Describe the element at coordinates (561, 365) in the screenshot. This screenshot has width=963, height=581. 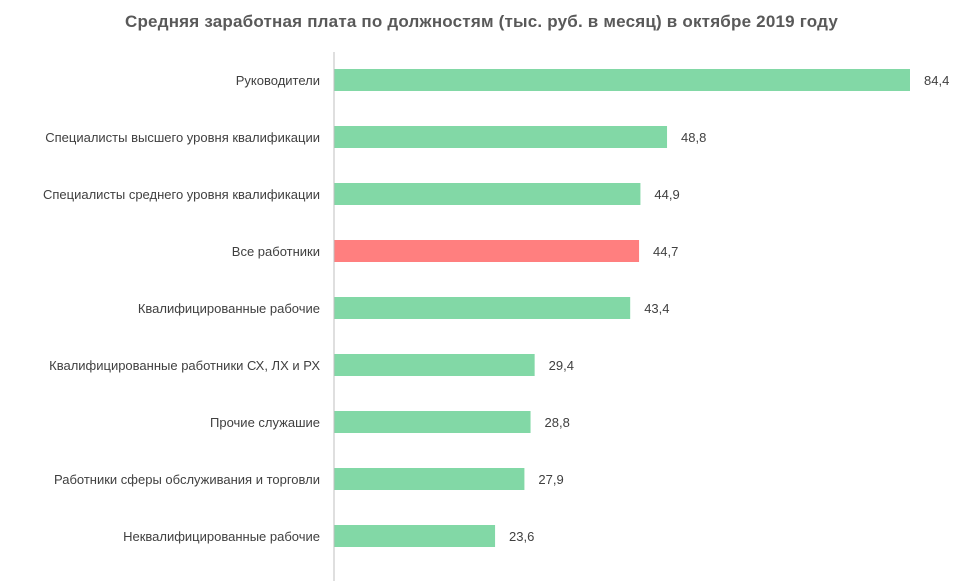
I see `value-label: 29,4` at that location.